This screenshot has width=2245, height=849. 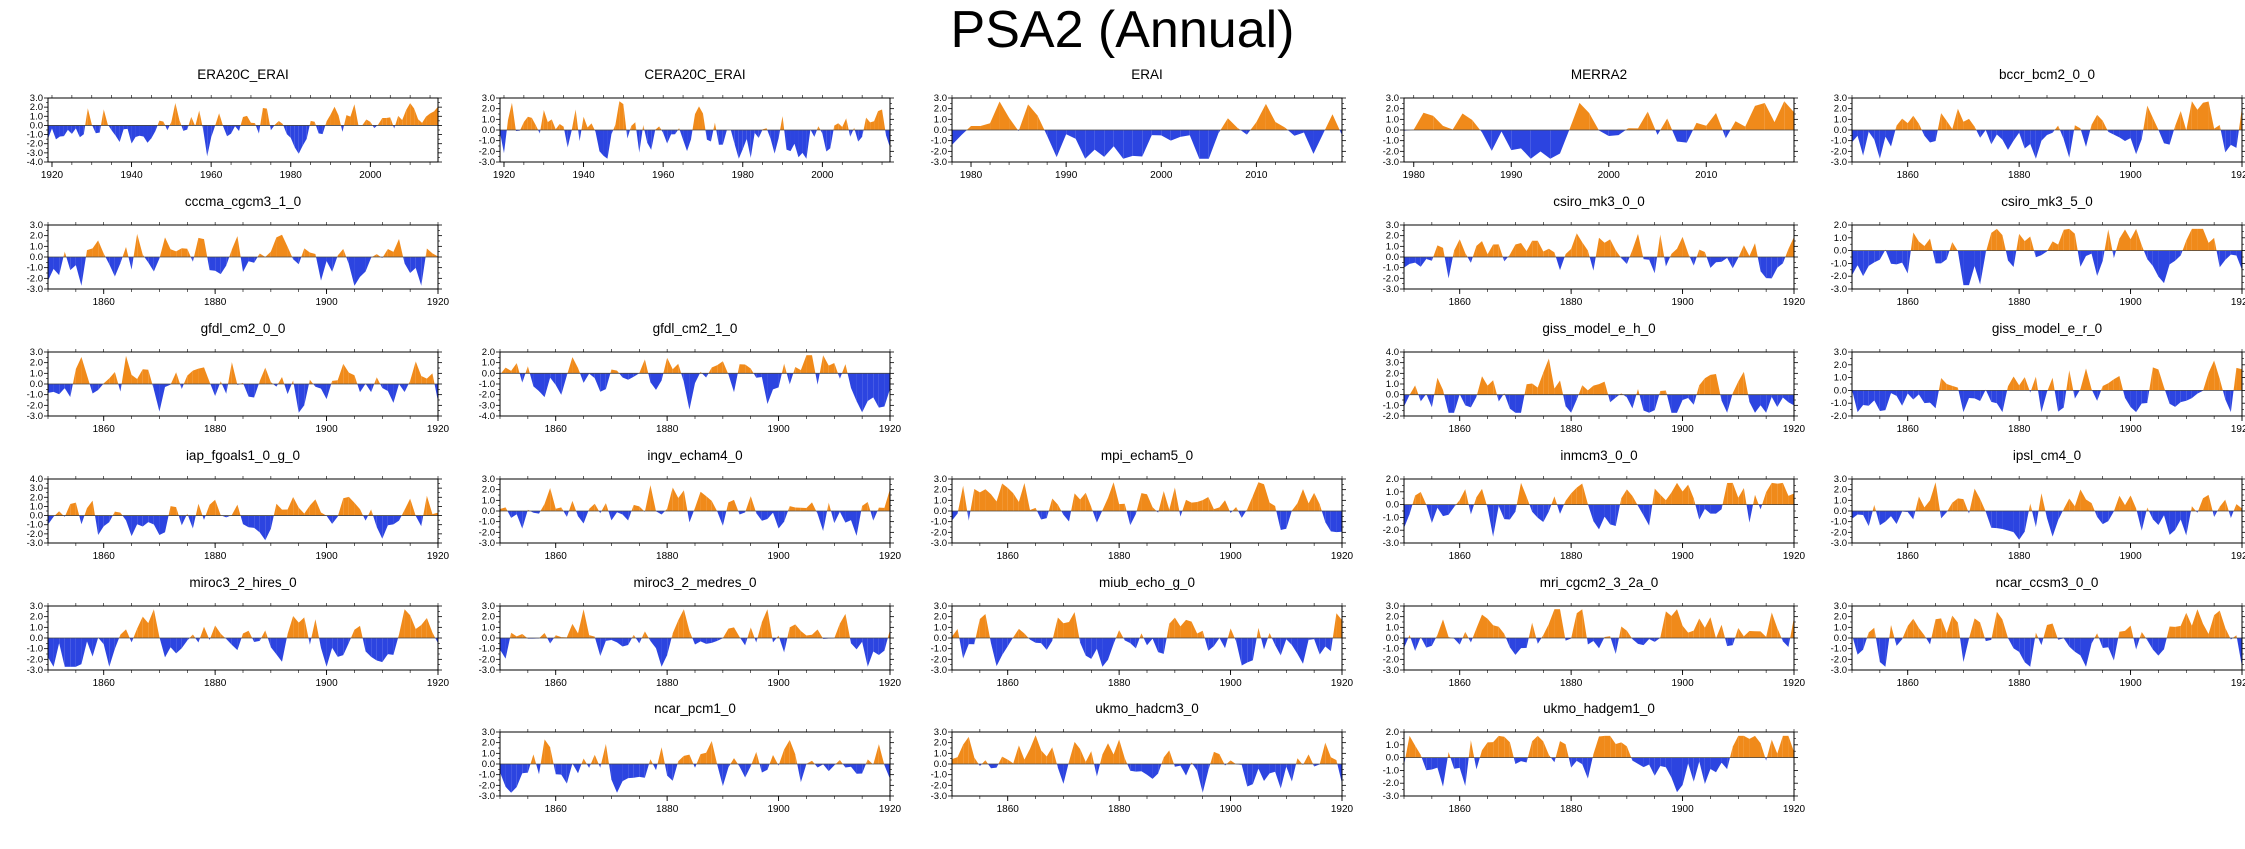 I want to click on y-tick-label: -2.0, so click(x=939, y=151).